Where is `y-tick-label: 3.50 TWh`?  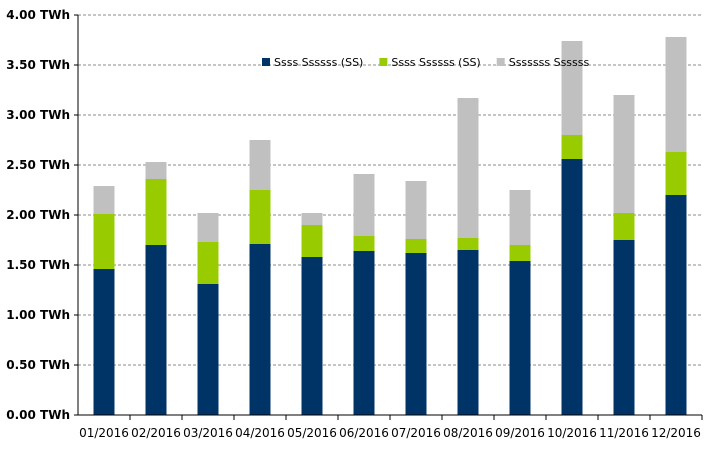 y-tick-label: 3.50 TWh is located at coordinates (38, 65).